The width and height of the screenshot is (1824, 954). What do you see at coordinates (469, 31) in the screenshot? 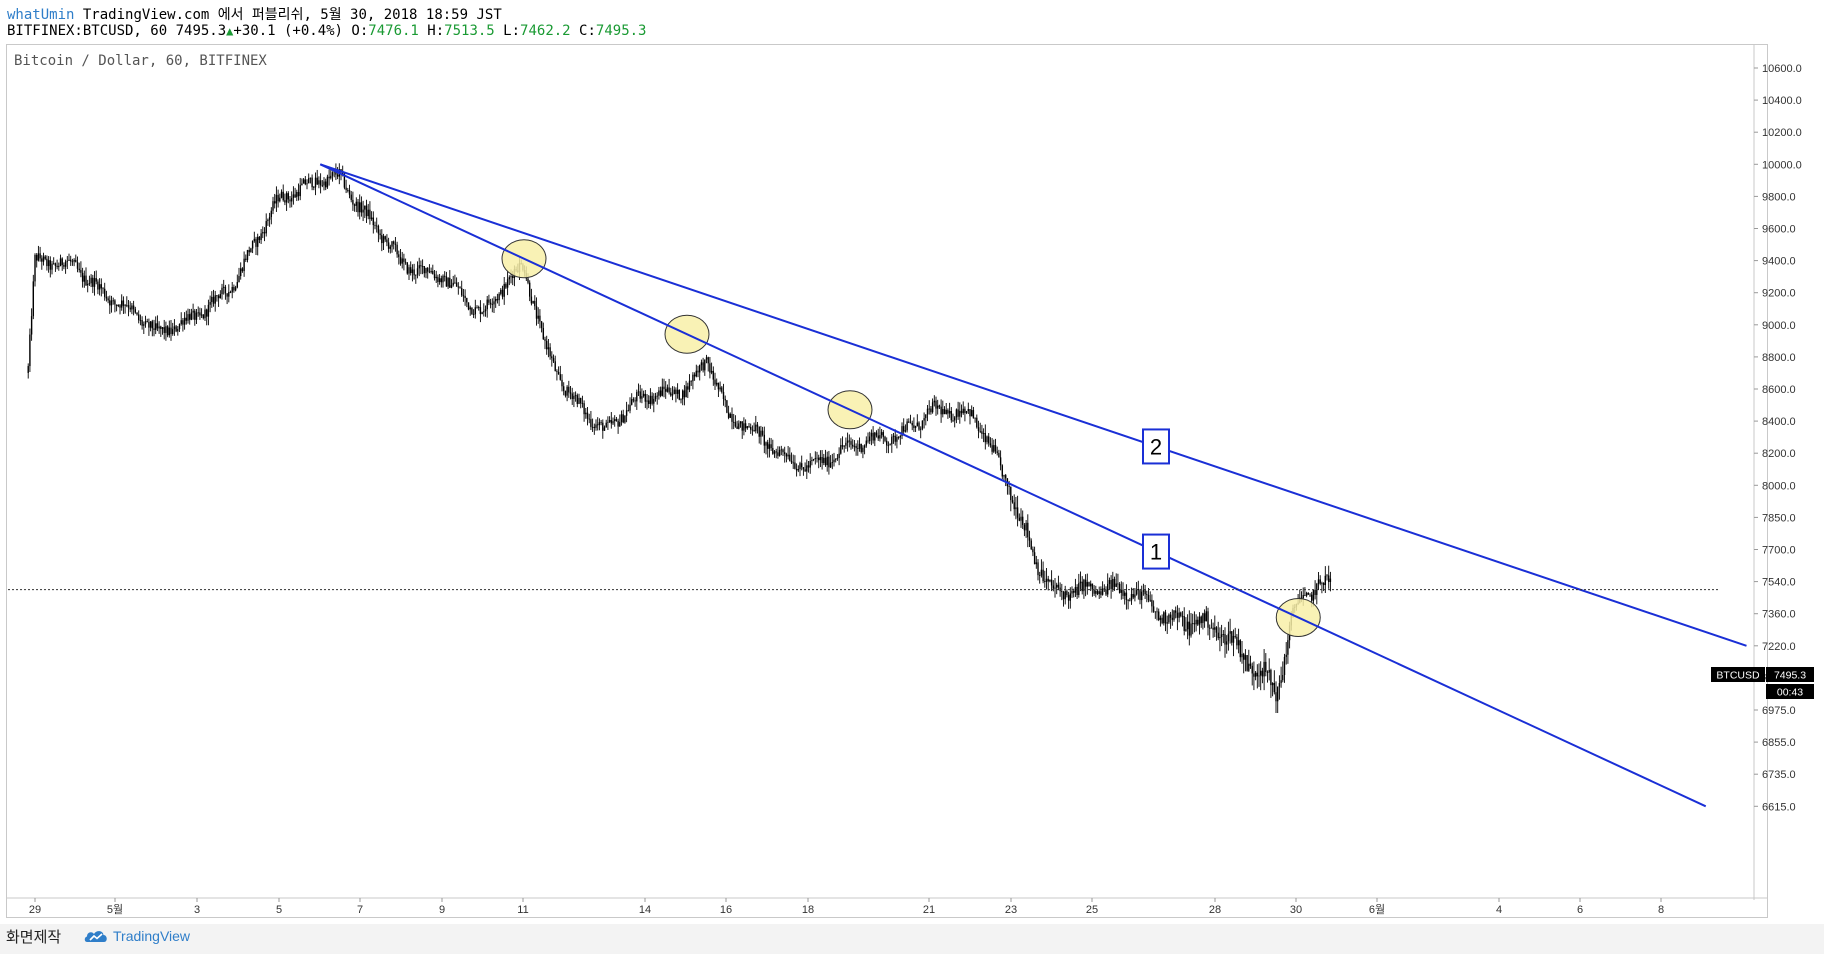
I see `high-value: 7513.5` at bounding box center [469, 31].